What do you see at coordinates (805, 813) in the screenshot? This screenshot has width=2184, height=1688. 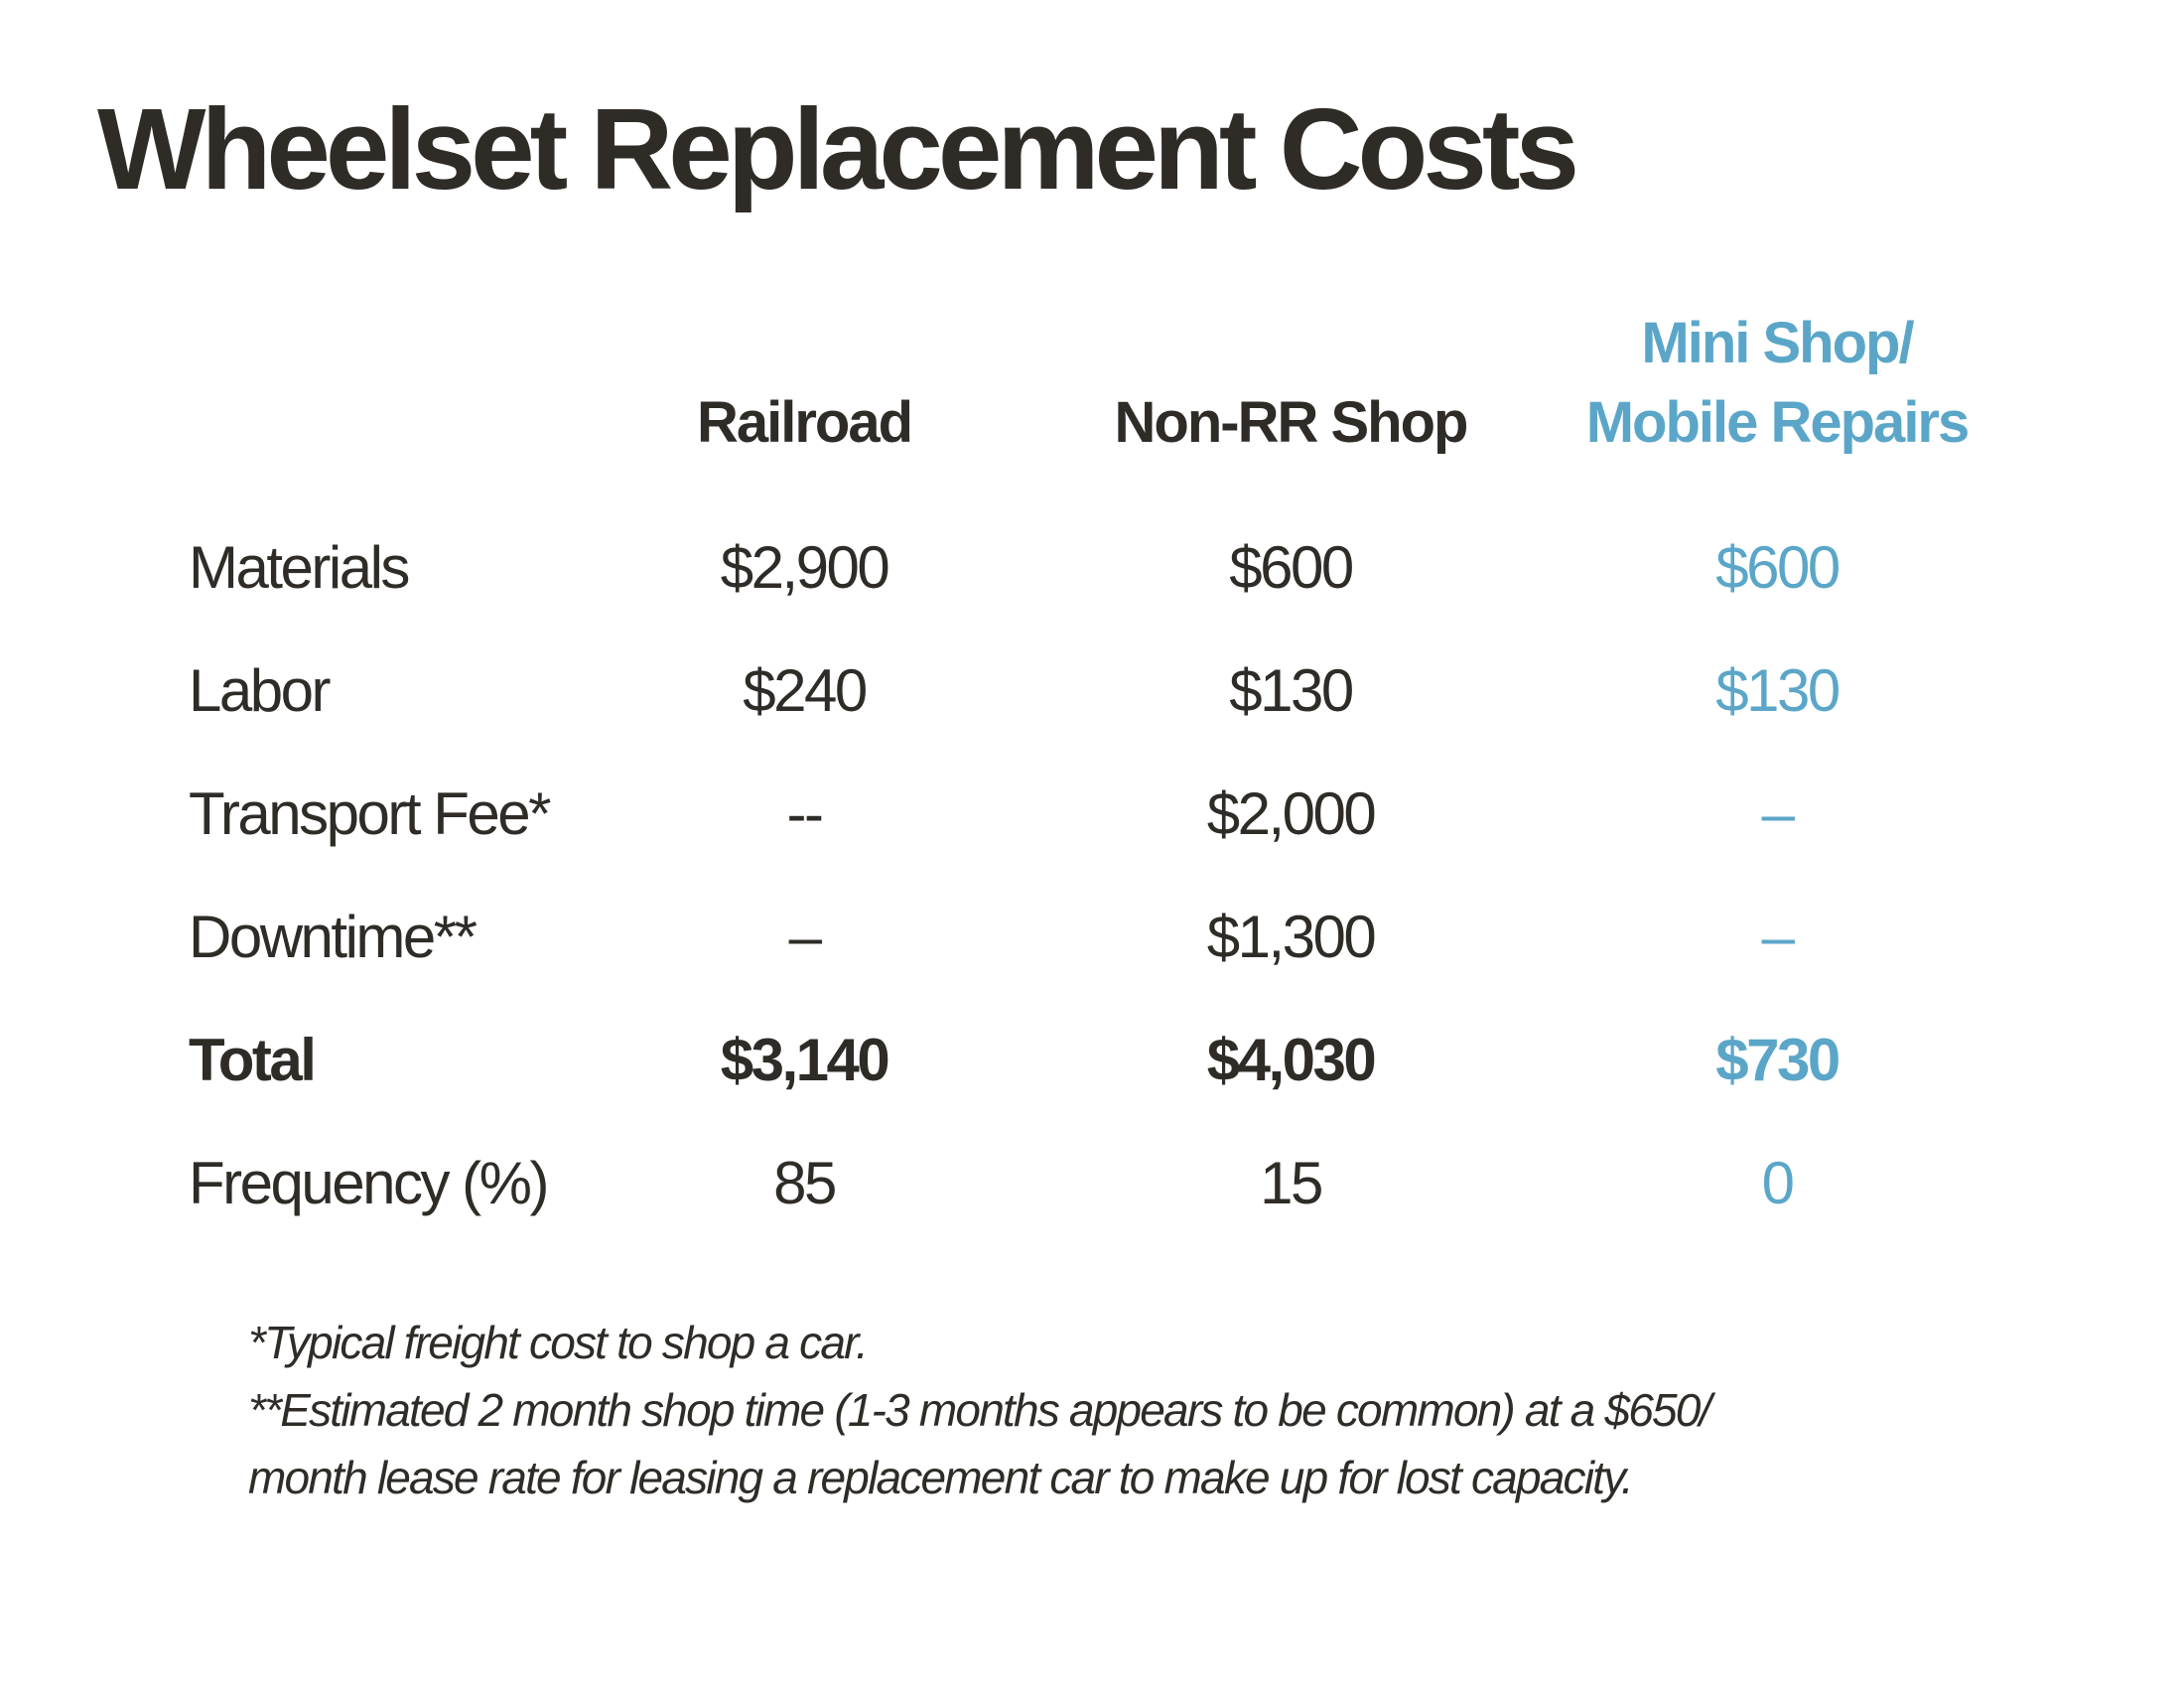 I see `cell-railroad: --` at bounding box center [805, 813].